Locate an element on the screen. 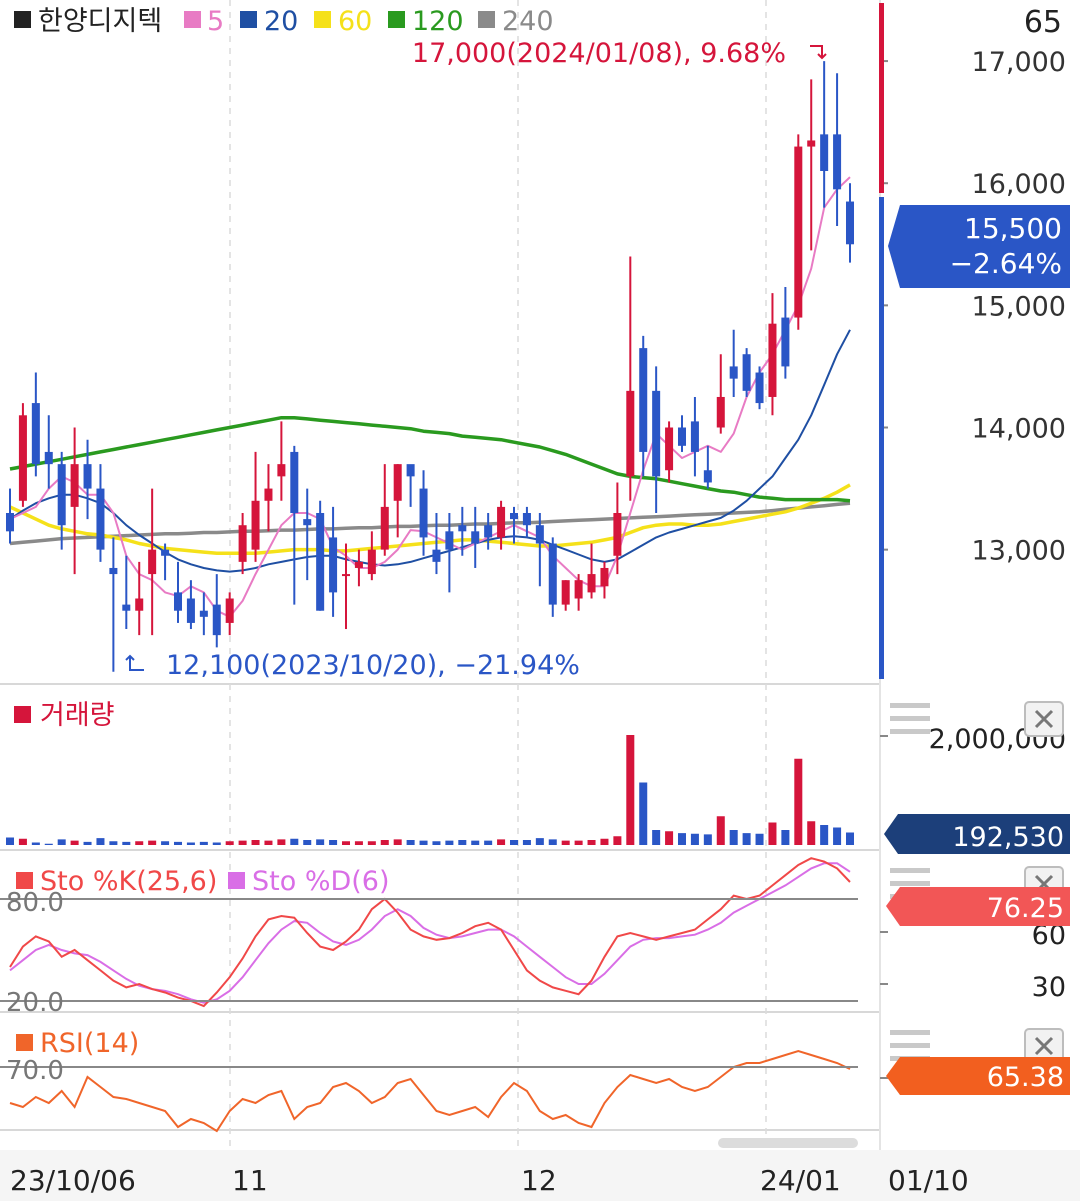 This screenshot has width=1080, height=1201. sto-axis-30: 30 is located at coordinates (1049, 987).